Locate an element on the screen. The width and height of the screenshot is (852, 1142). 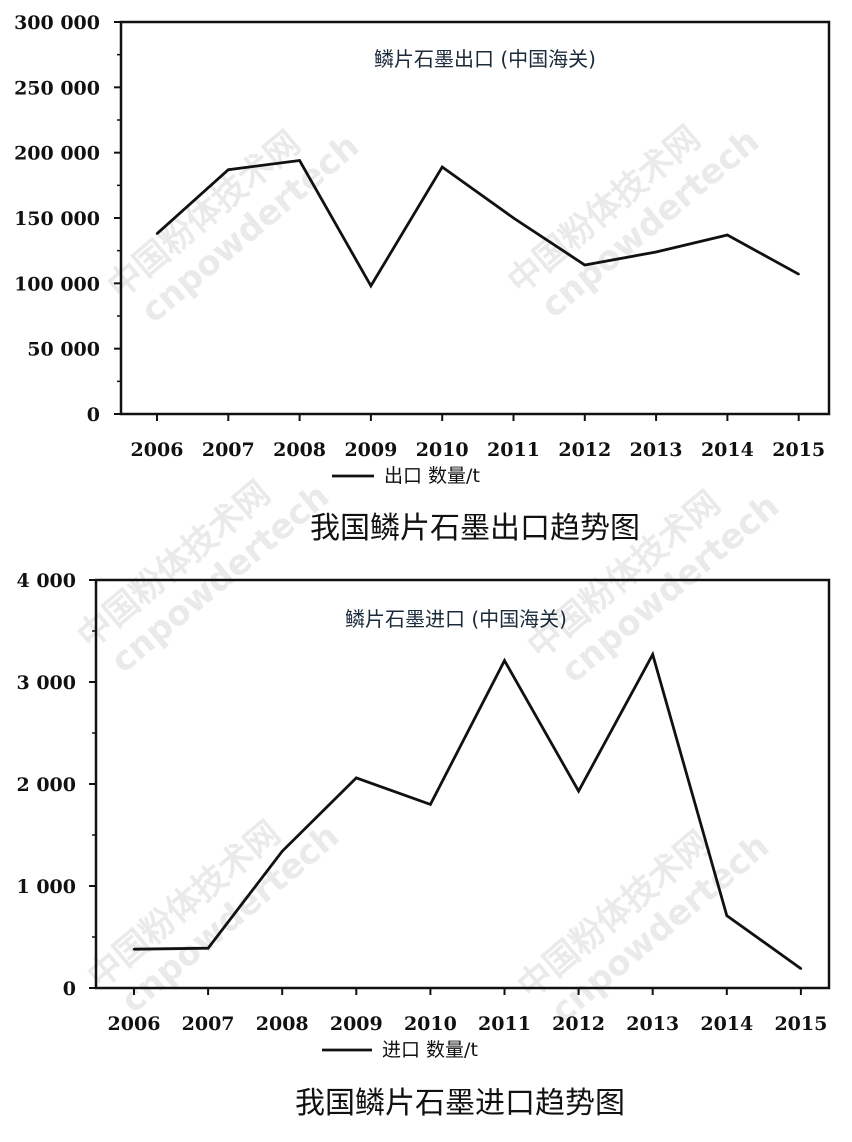
y-tick-label: 300 000 is located at coordinates (57, 23).